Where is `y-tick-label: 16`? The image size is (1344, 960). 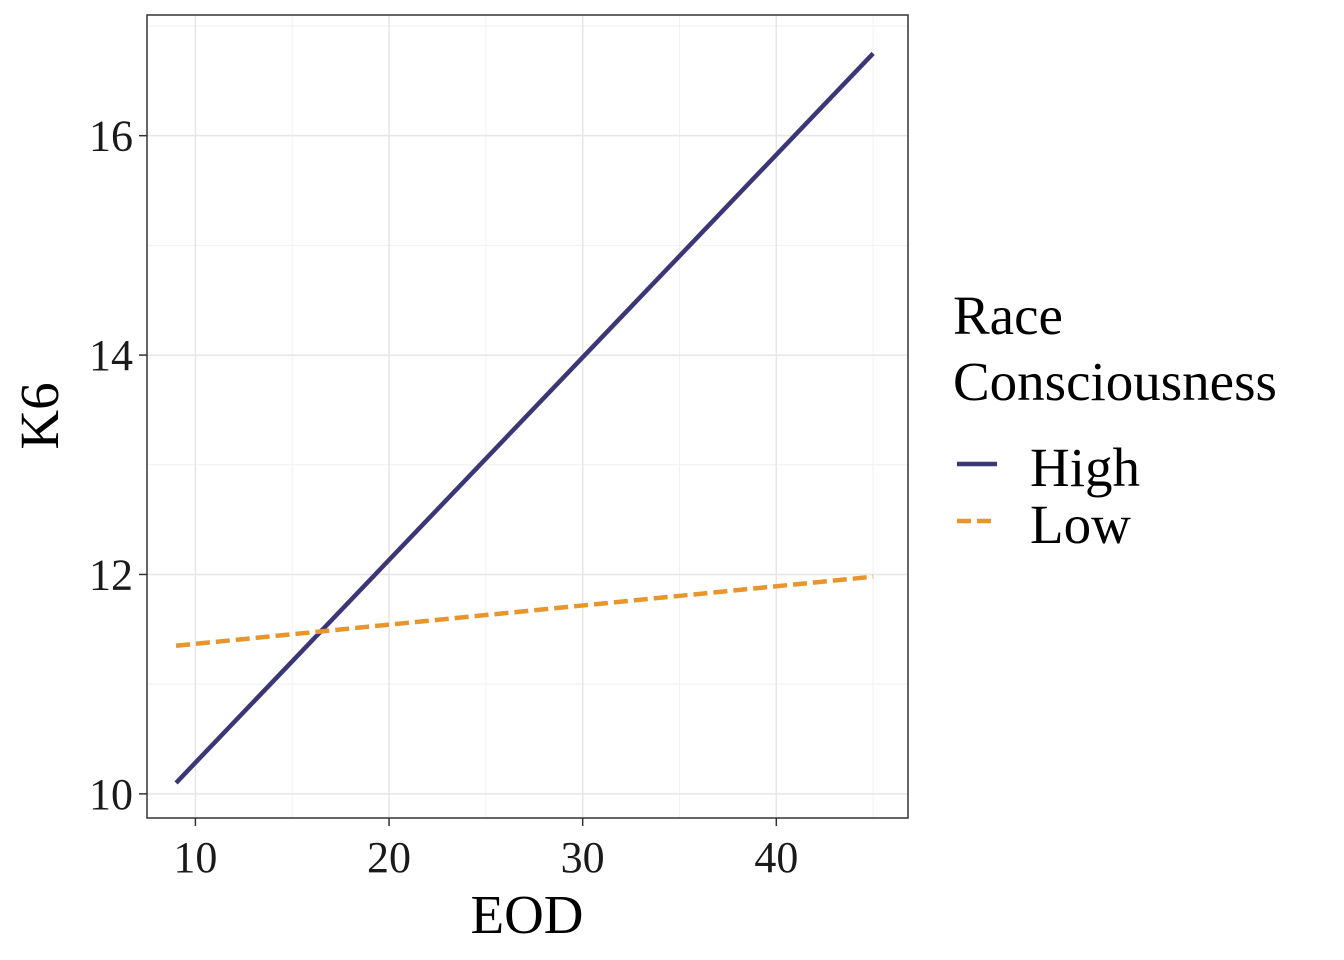
y-tick-label: 16 is located at coordinates (111, 136).